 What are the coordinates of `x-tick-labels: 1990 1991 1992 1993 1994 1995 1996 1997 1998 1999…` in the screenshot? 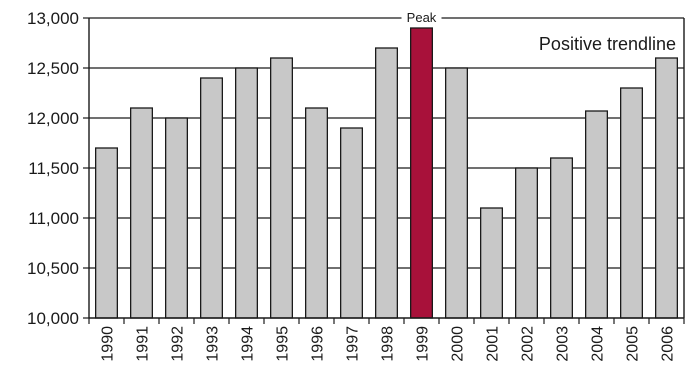 It's located at (388, 344).